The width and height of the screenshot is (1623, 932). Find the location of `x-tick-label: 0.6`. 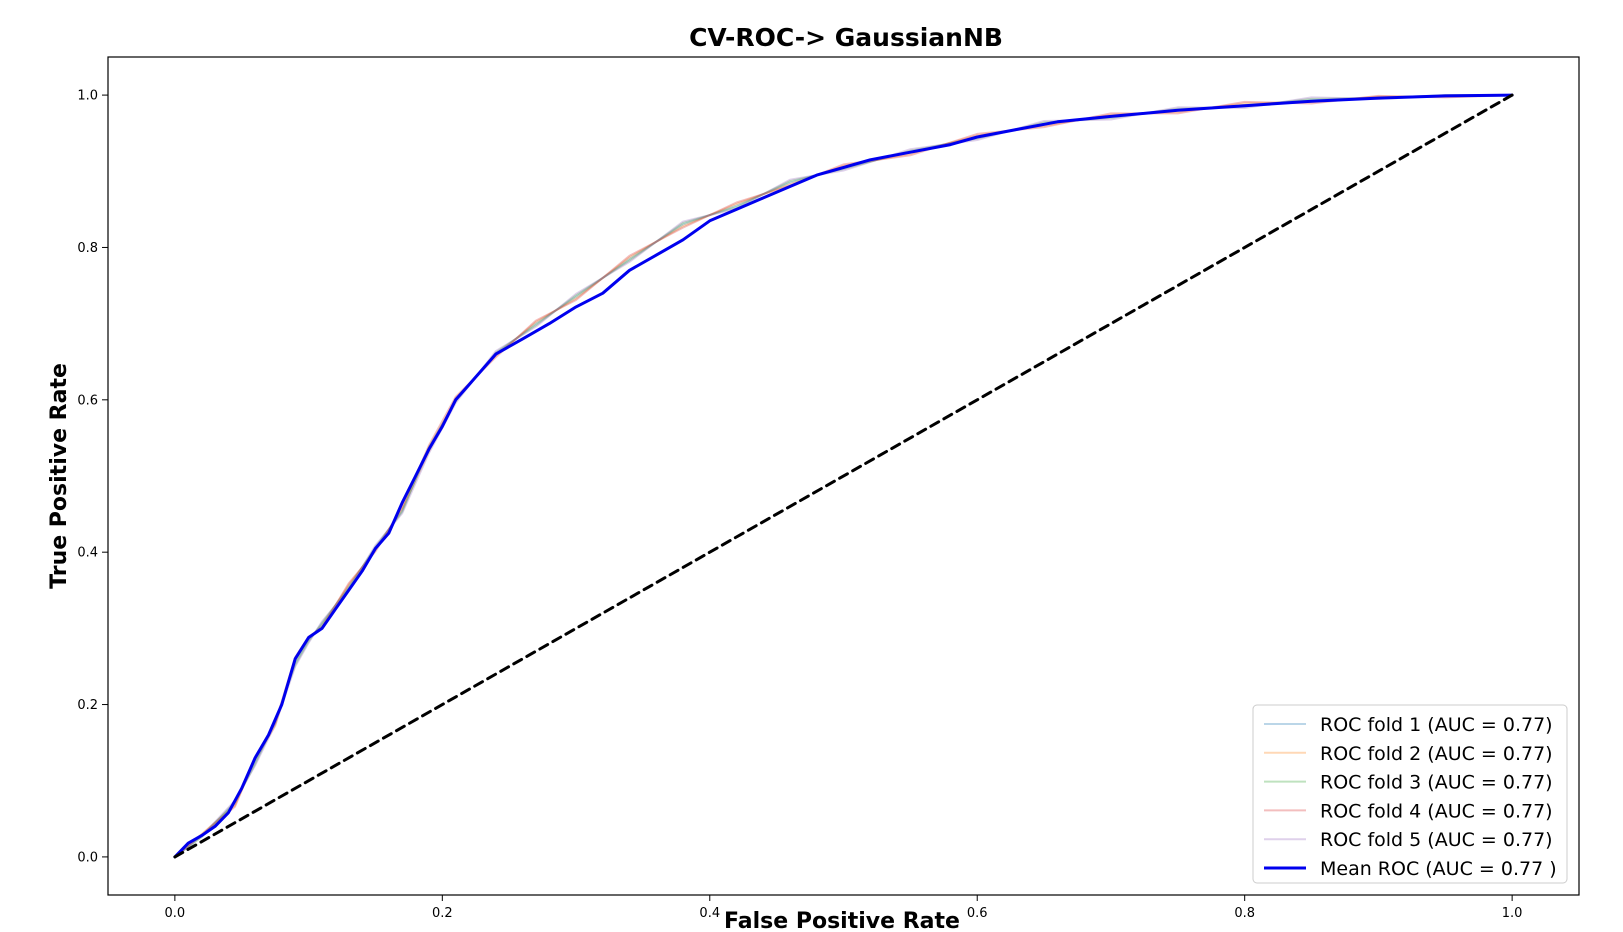

x-tick-label: 0.6 is located at coordinates (977, 913).